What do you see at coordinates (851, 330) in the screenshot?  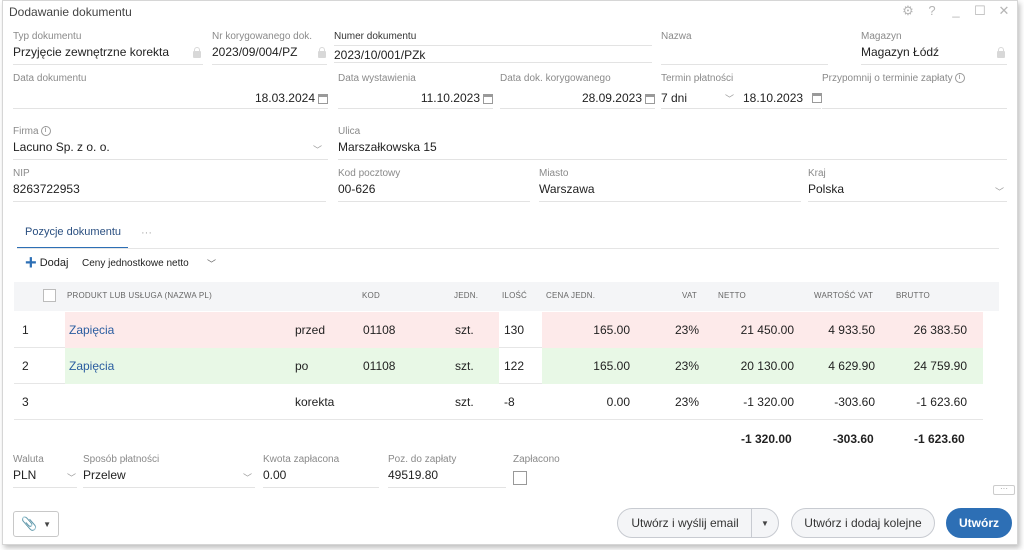 I see `cell-wartosc-vat: 4 933.50` at bounding box center [851, 330].